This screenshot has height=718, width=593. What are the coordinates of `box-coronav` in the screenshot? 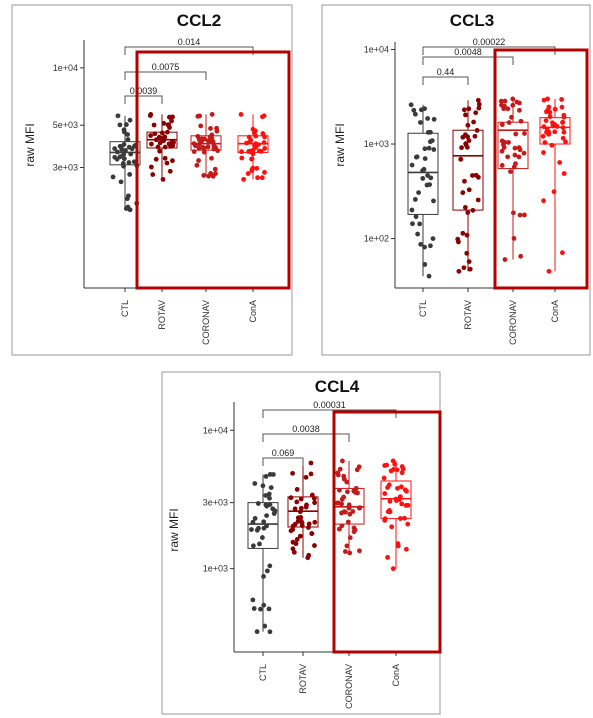 It's located at (349, 507).